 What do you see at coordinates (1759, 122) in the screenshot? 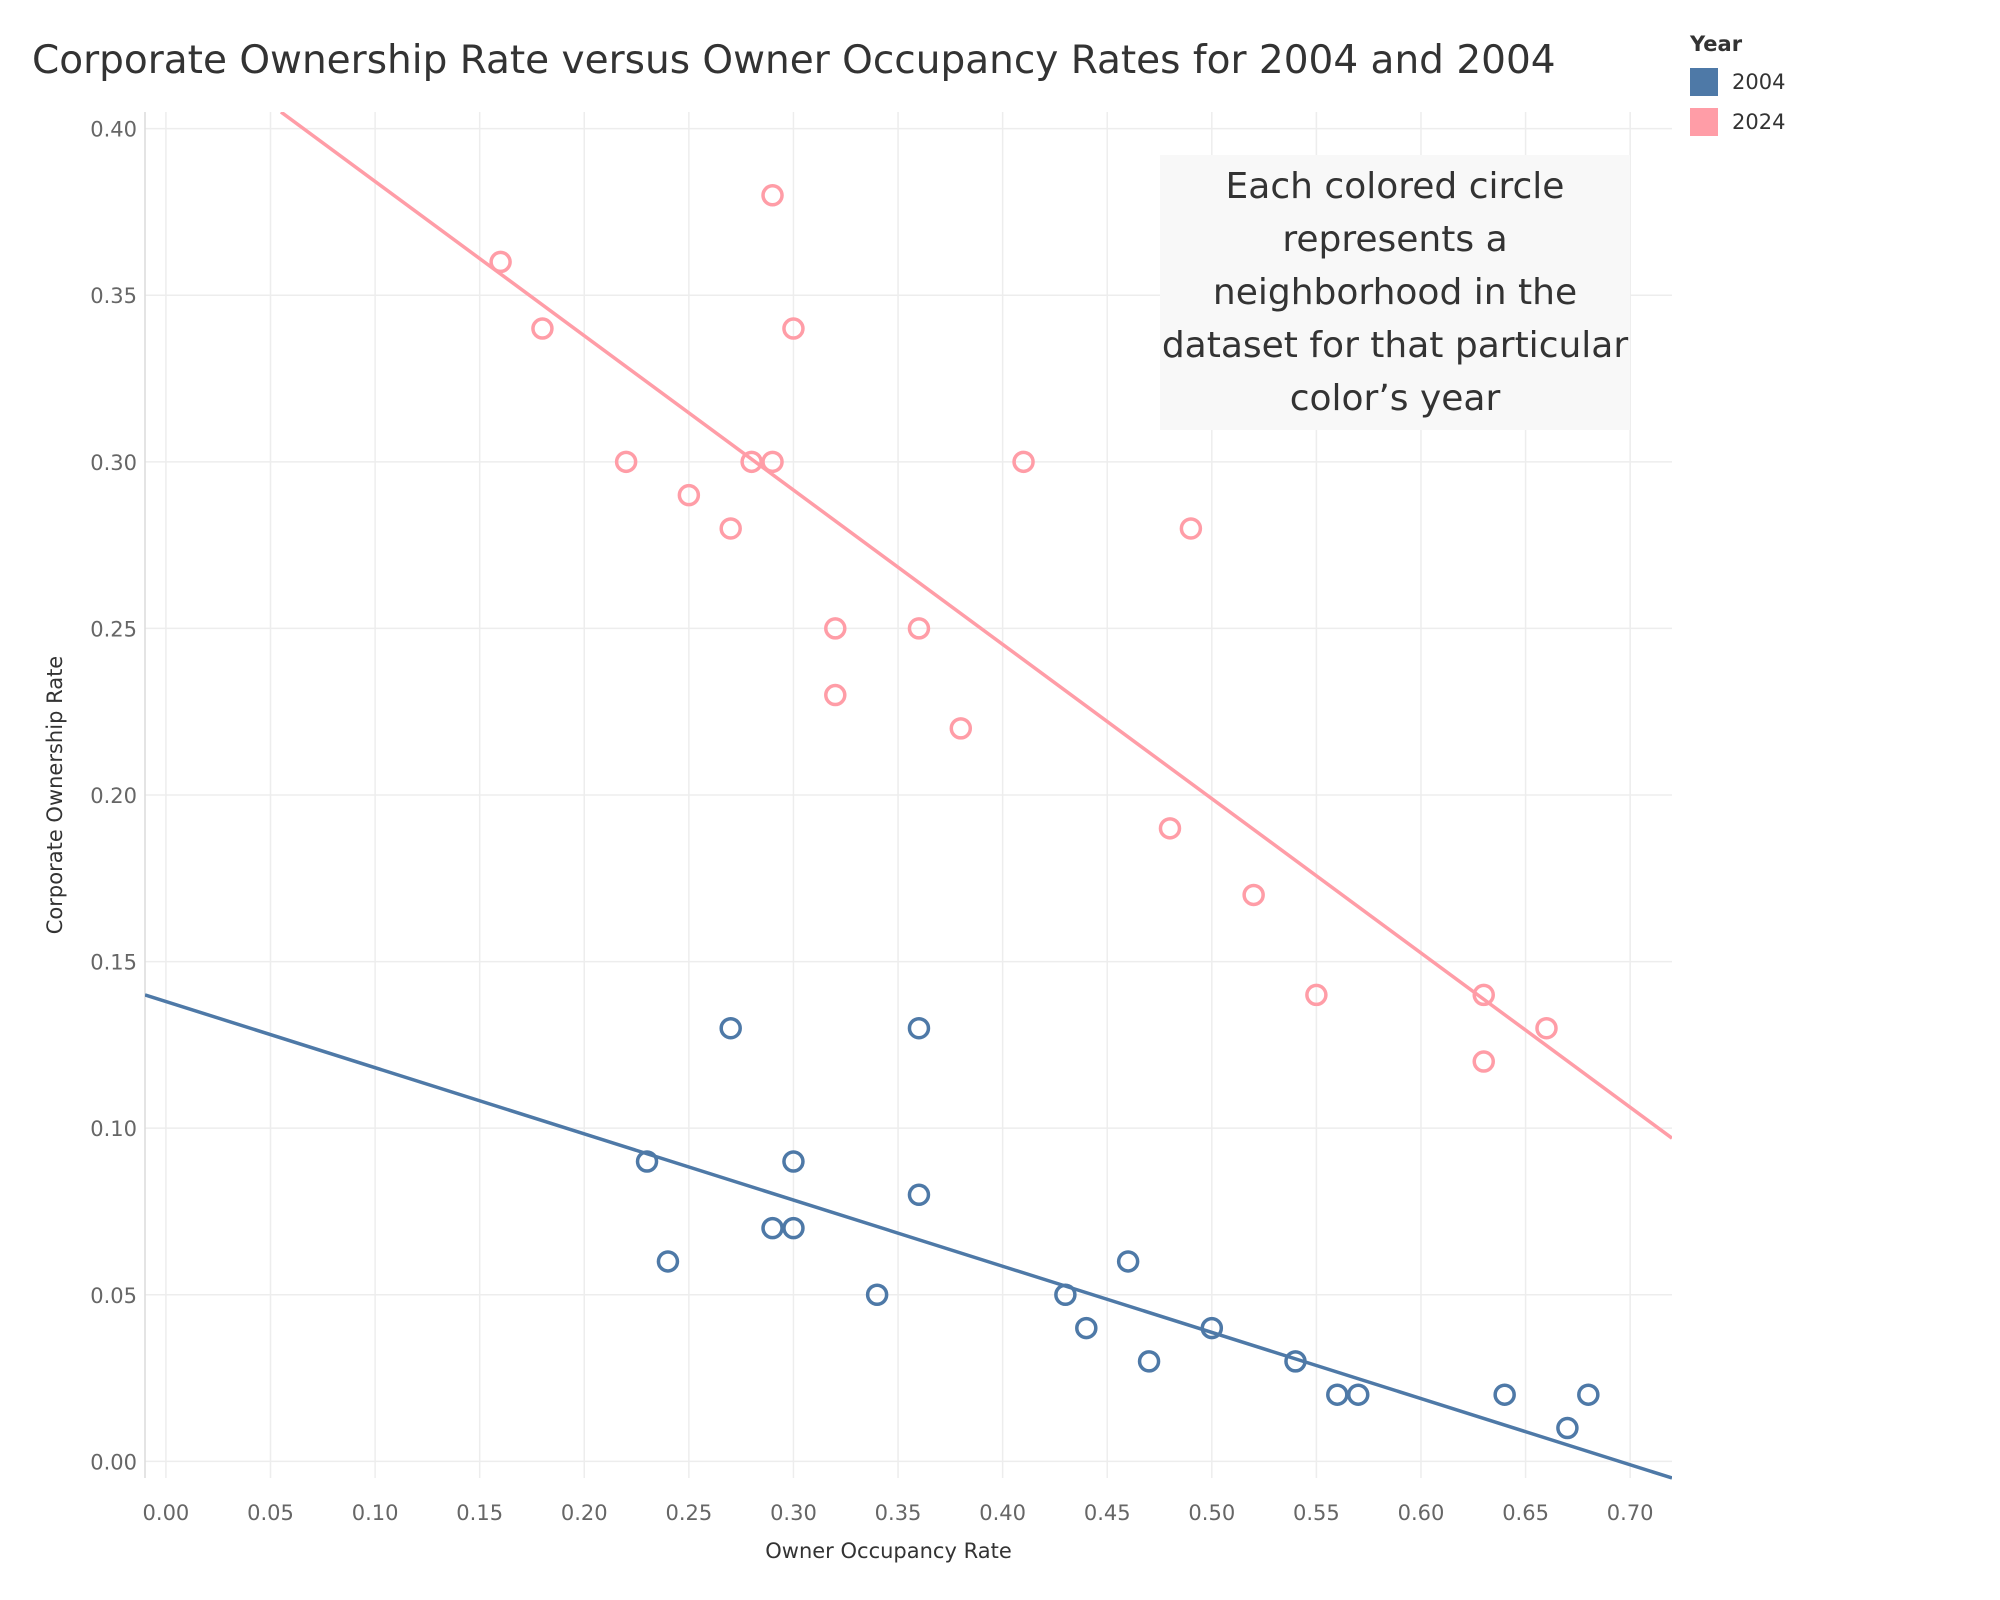
I see `legend-label-2024: 2024` at bounding box center [1759, 122].